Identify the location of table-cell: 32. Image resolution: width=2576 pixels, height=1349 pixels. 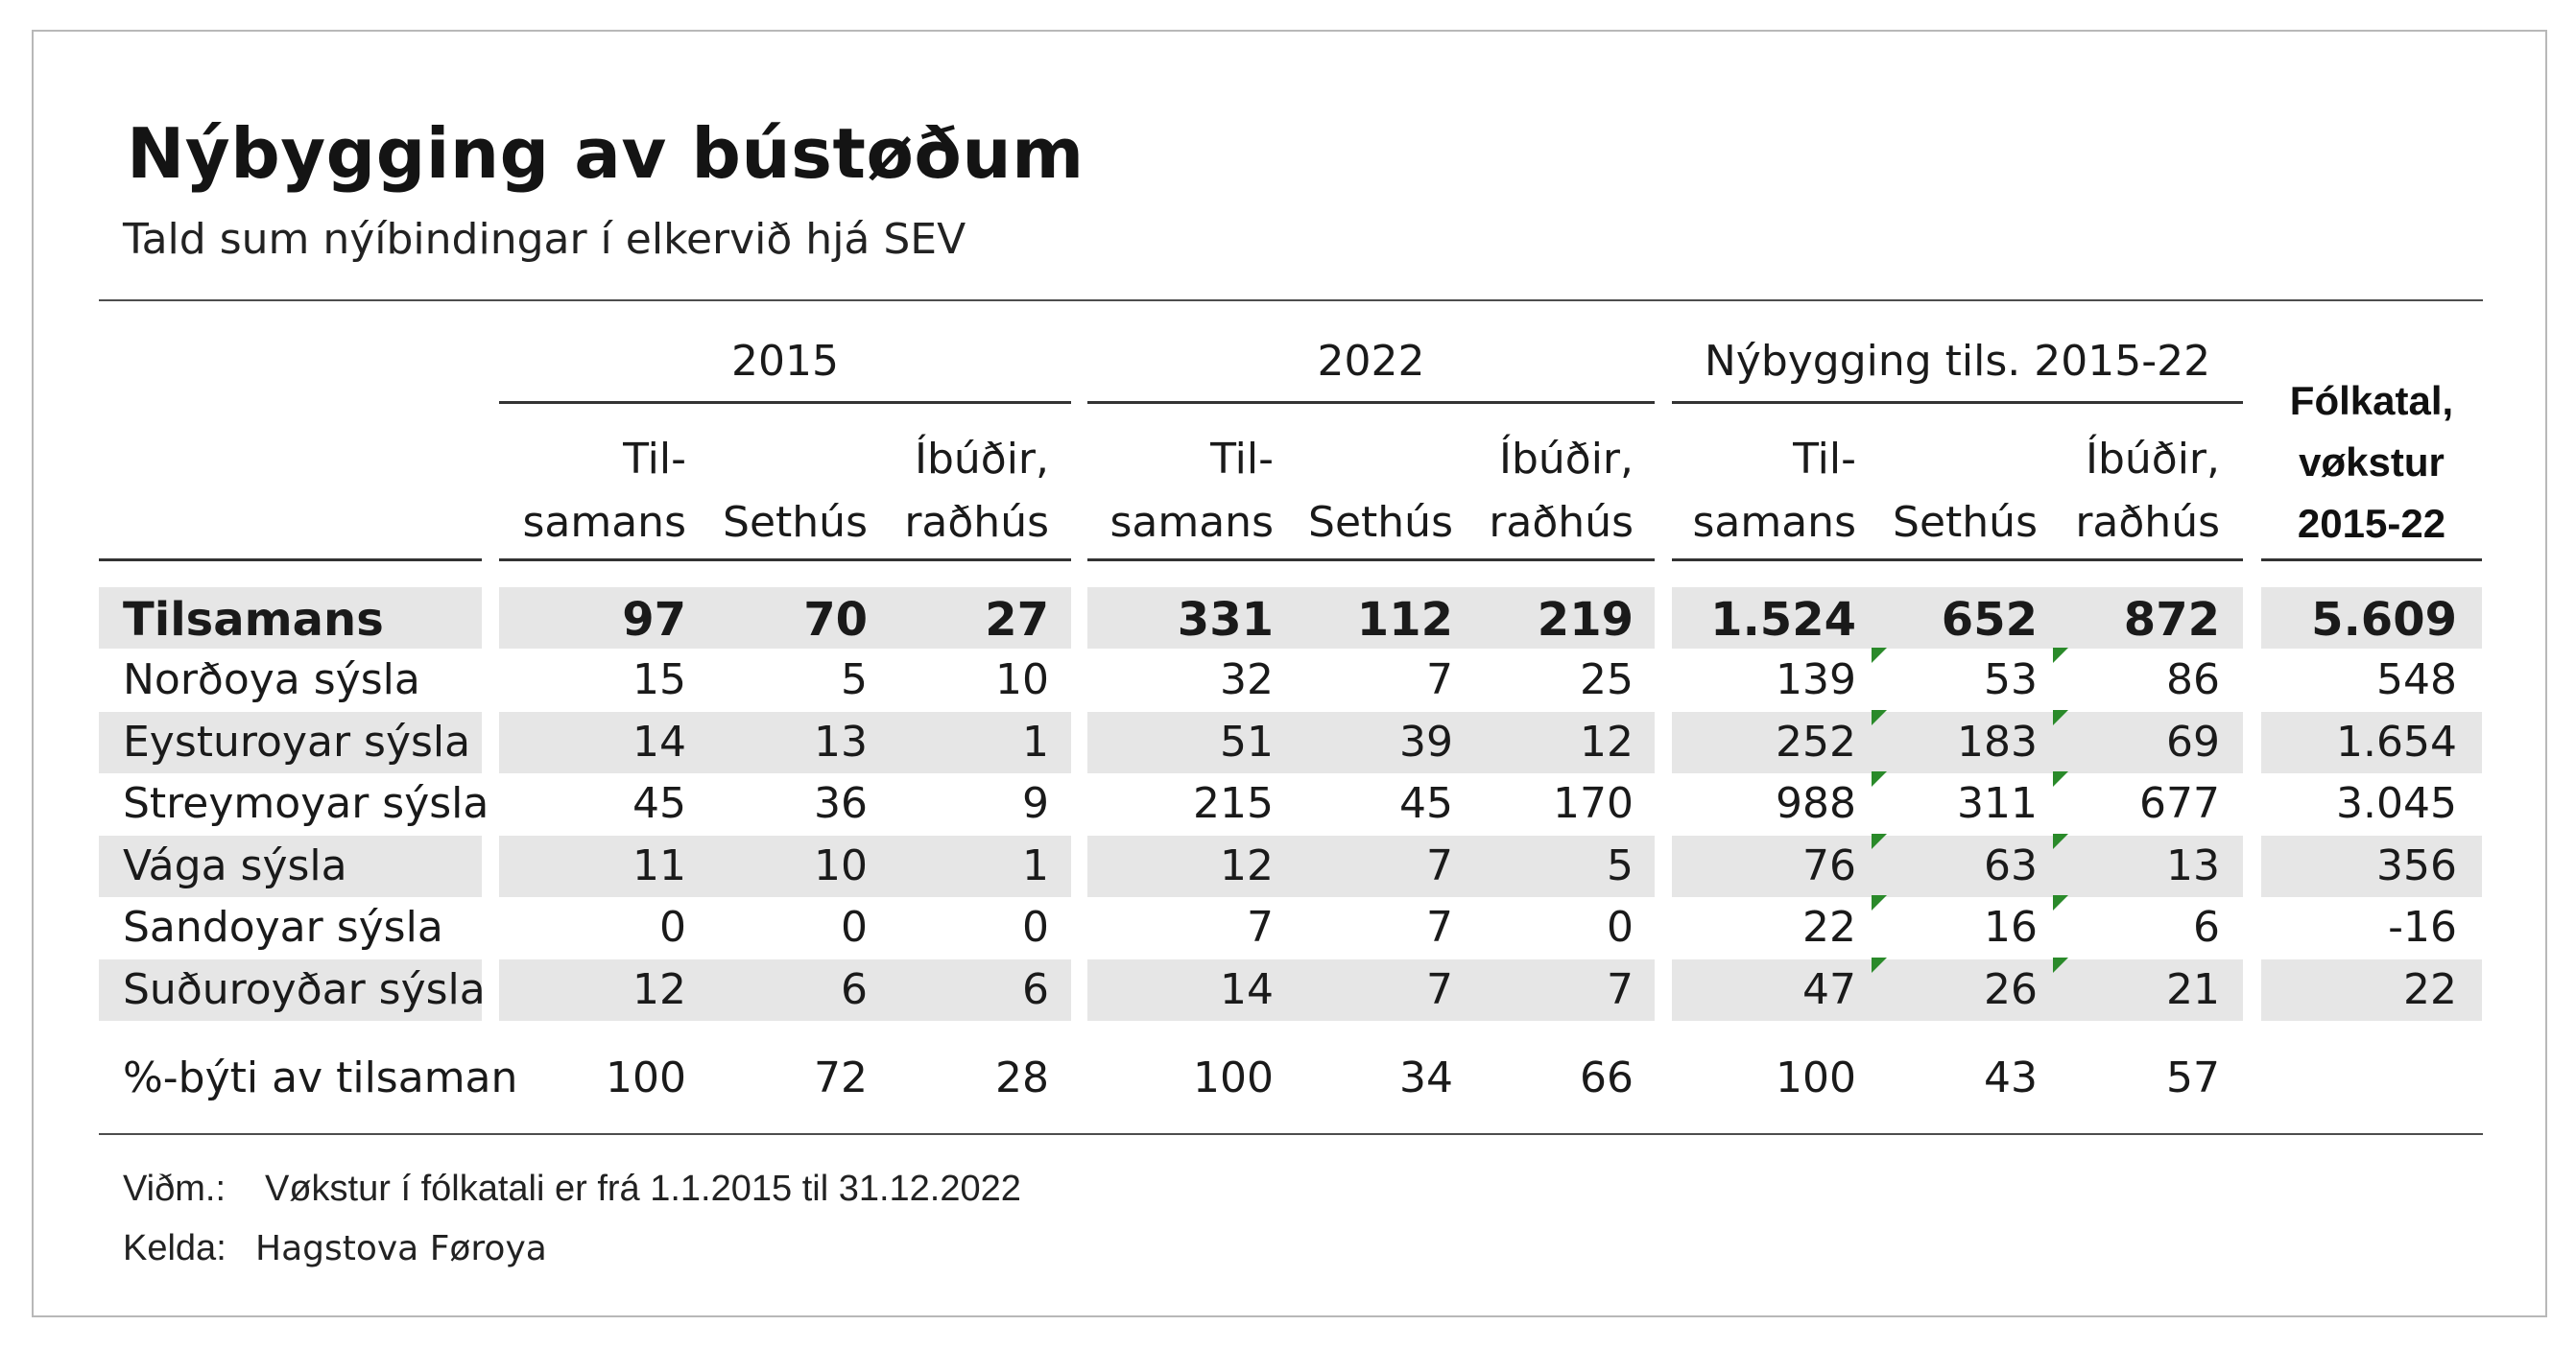
(1247, 679).